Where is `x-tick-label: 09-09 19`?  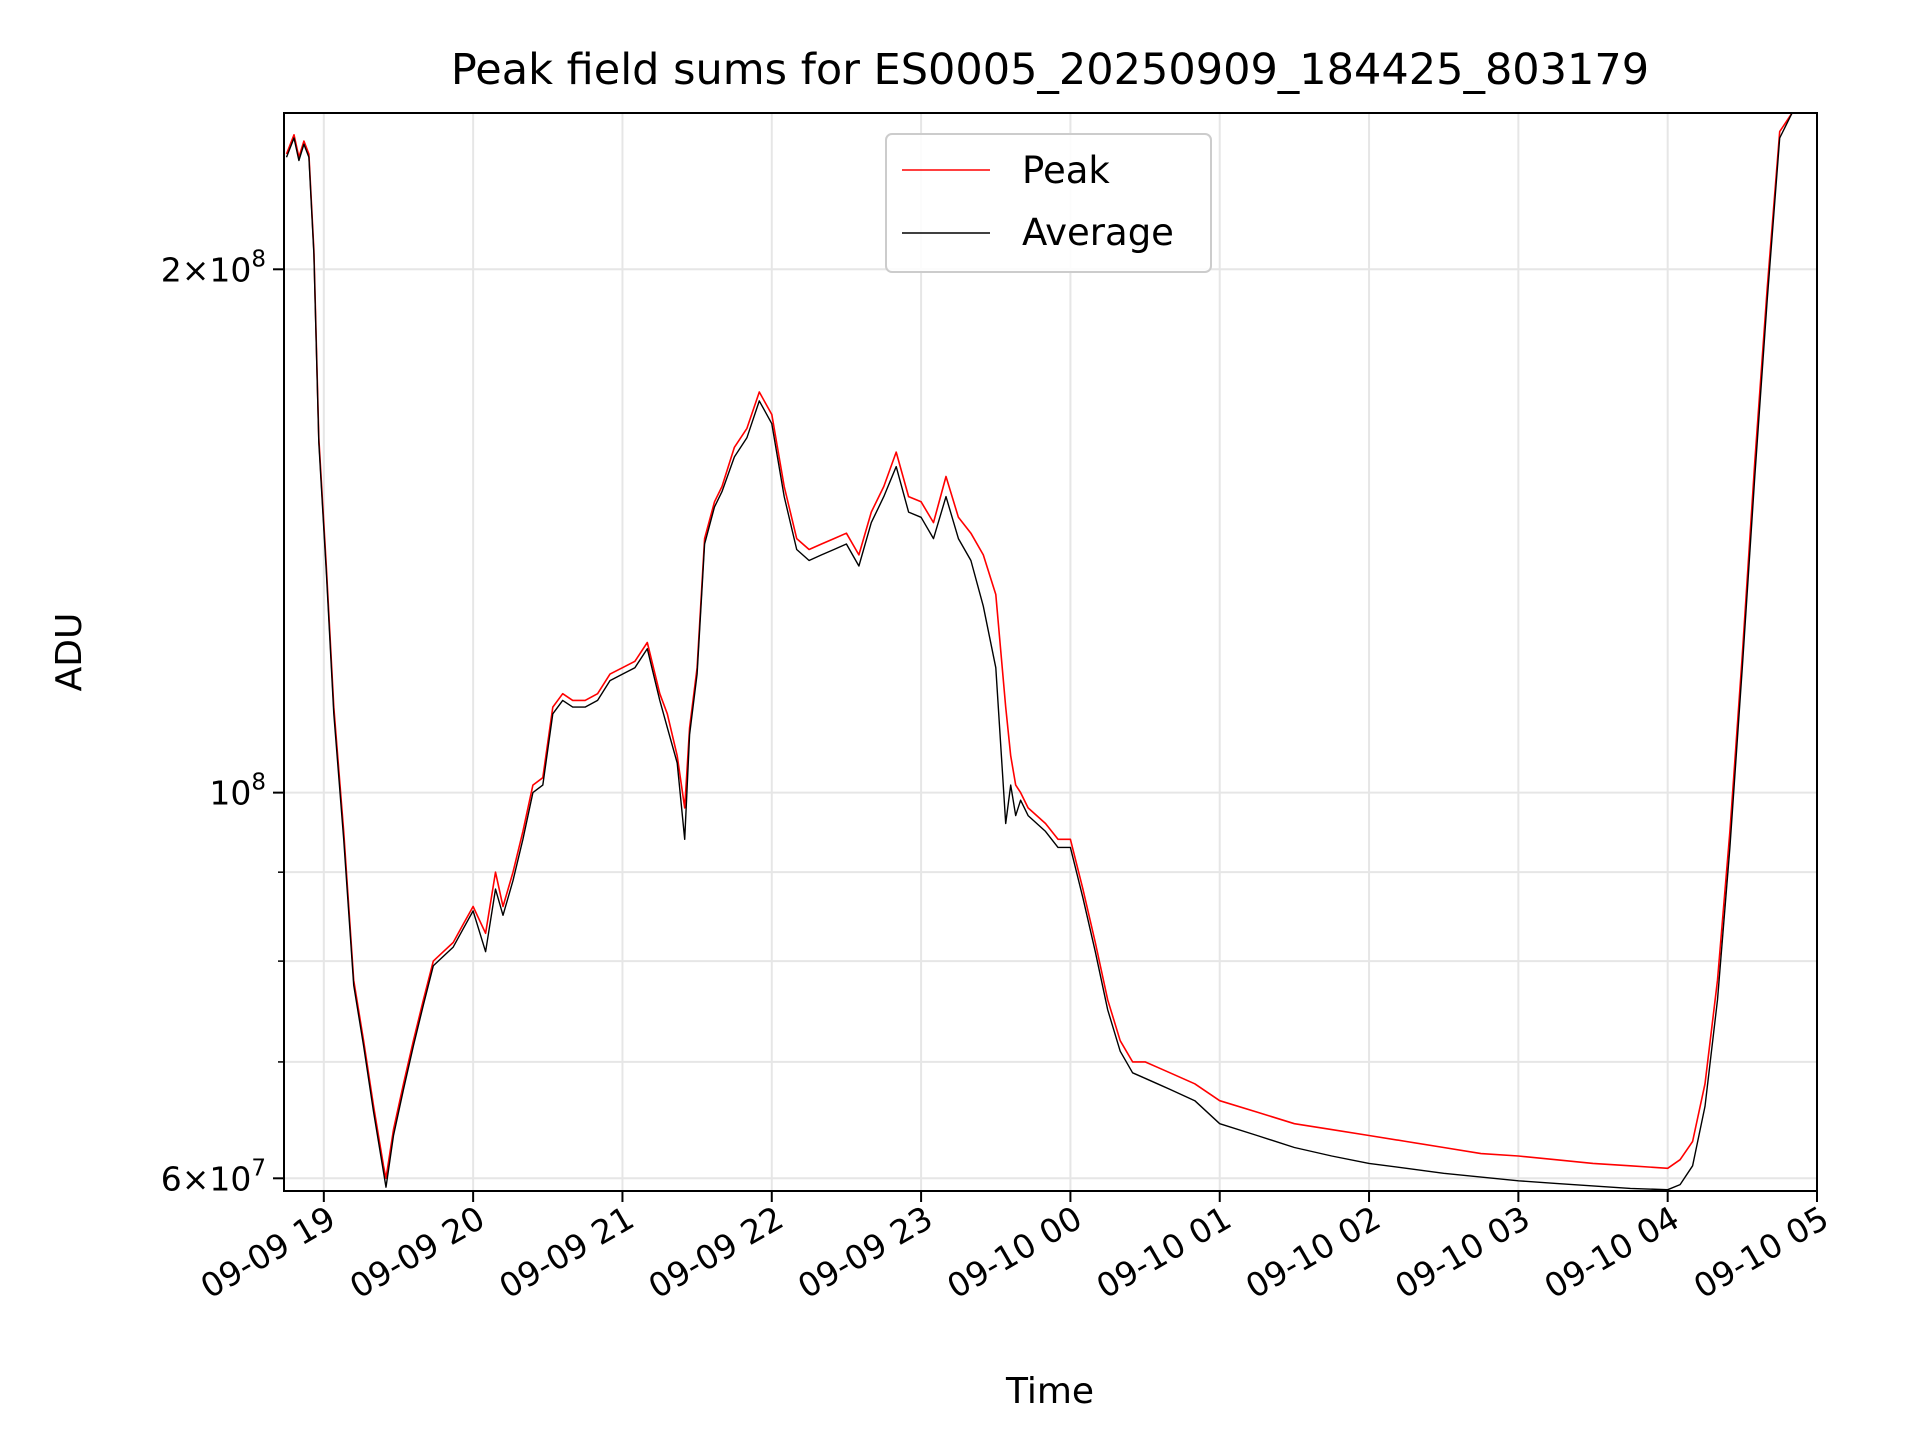 x-tick-label: 09-09 19 is located at coordinates (268, 1252).